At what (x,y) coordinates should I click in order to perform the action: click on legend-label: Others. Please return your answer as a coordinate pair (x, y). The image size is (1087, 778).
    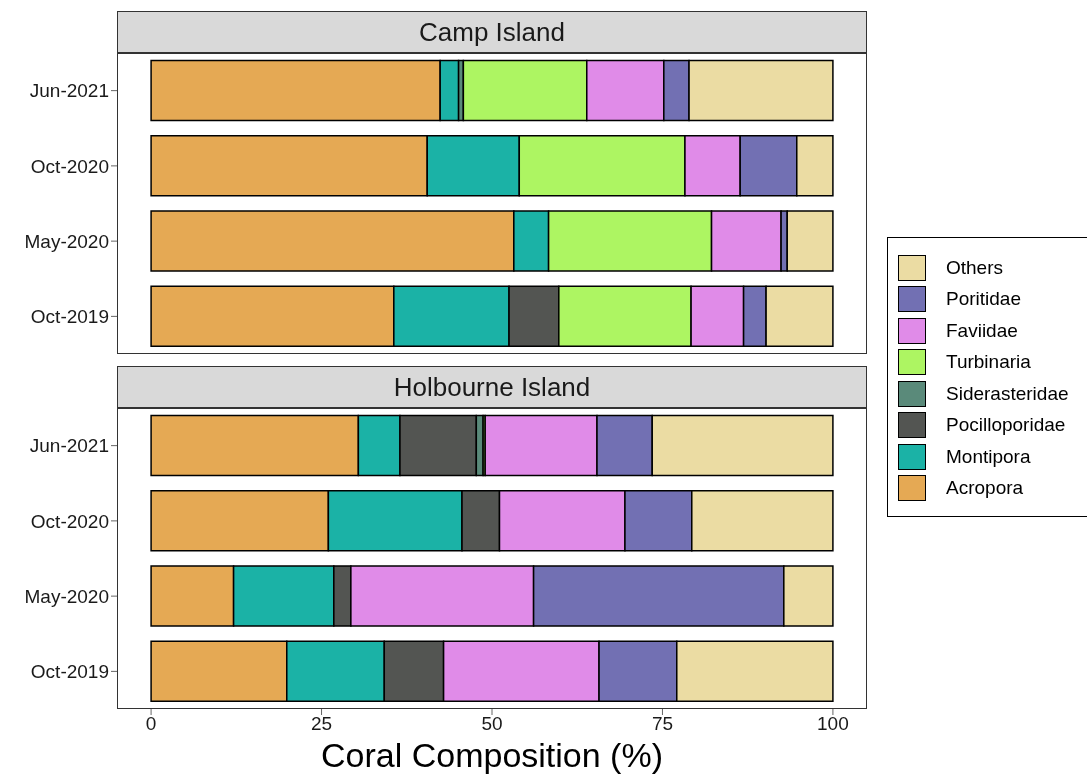
    Looking at the image, I should click on (975, 267).